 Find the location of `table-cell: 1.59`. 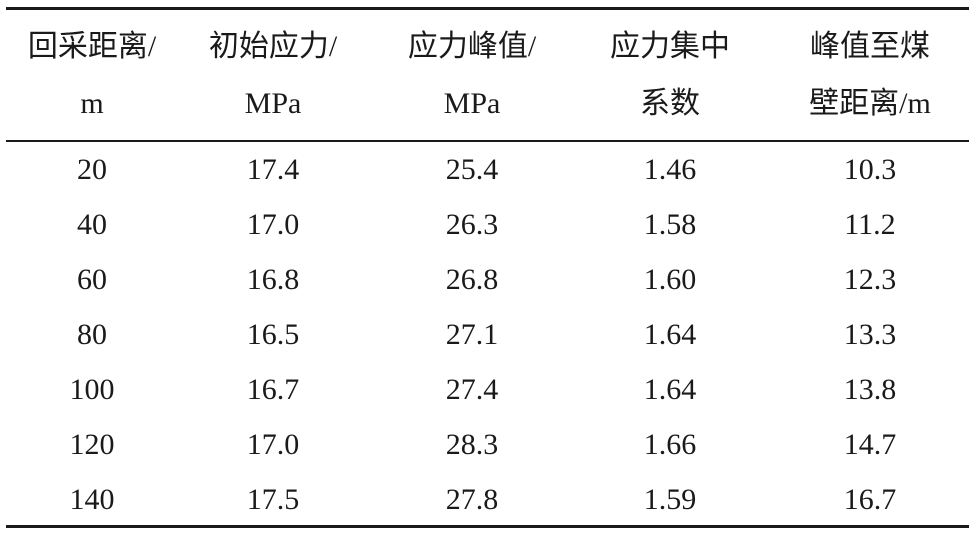

table-cell: 1.59 is located at coordinates (670, 499).